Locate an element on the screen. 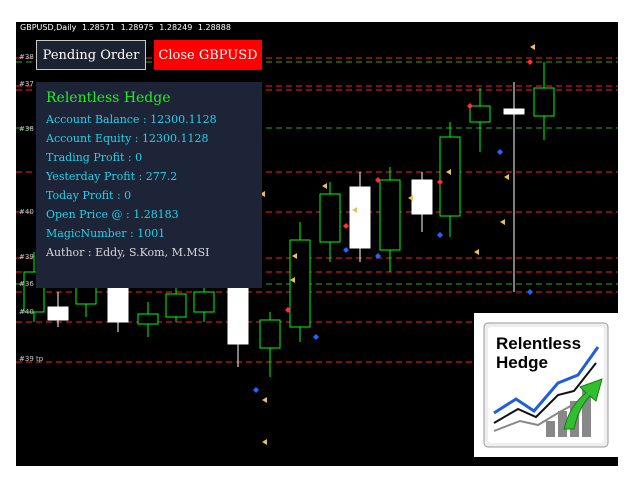 Image resolution: width=640 pixels, height=480 pixels. order-line-label: #36 is located at coordinates (26, 284).